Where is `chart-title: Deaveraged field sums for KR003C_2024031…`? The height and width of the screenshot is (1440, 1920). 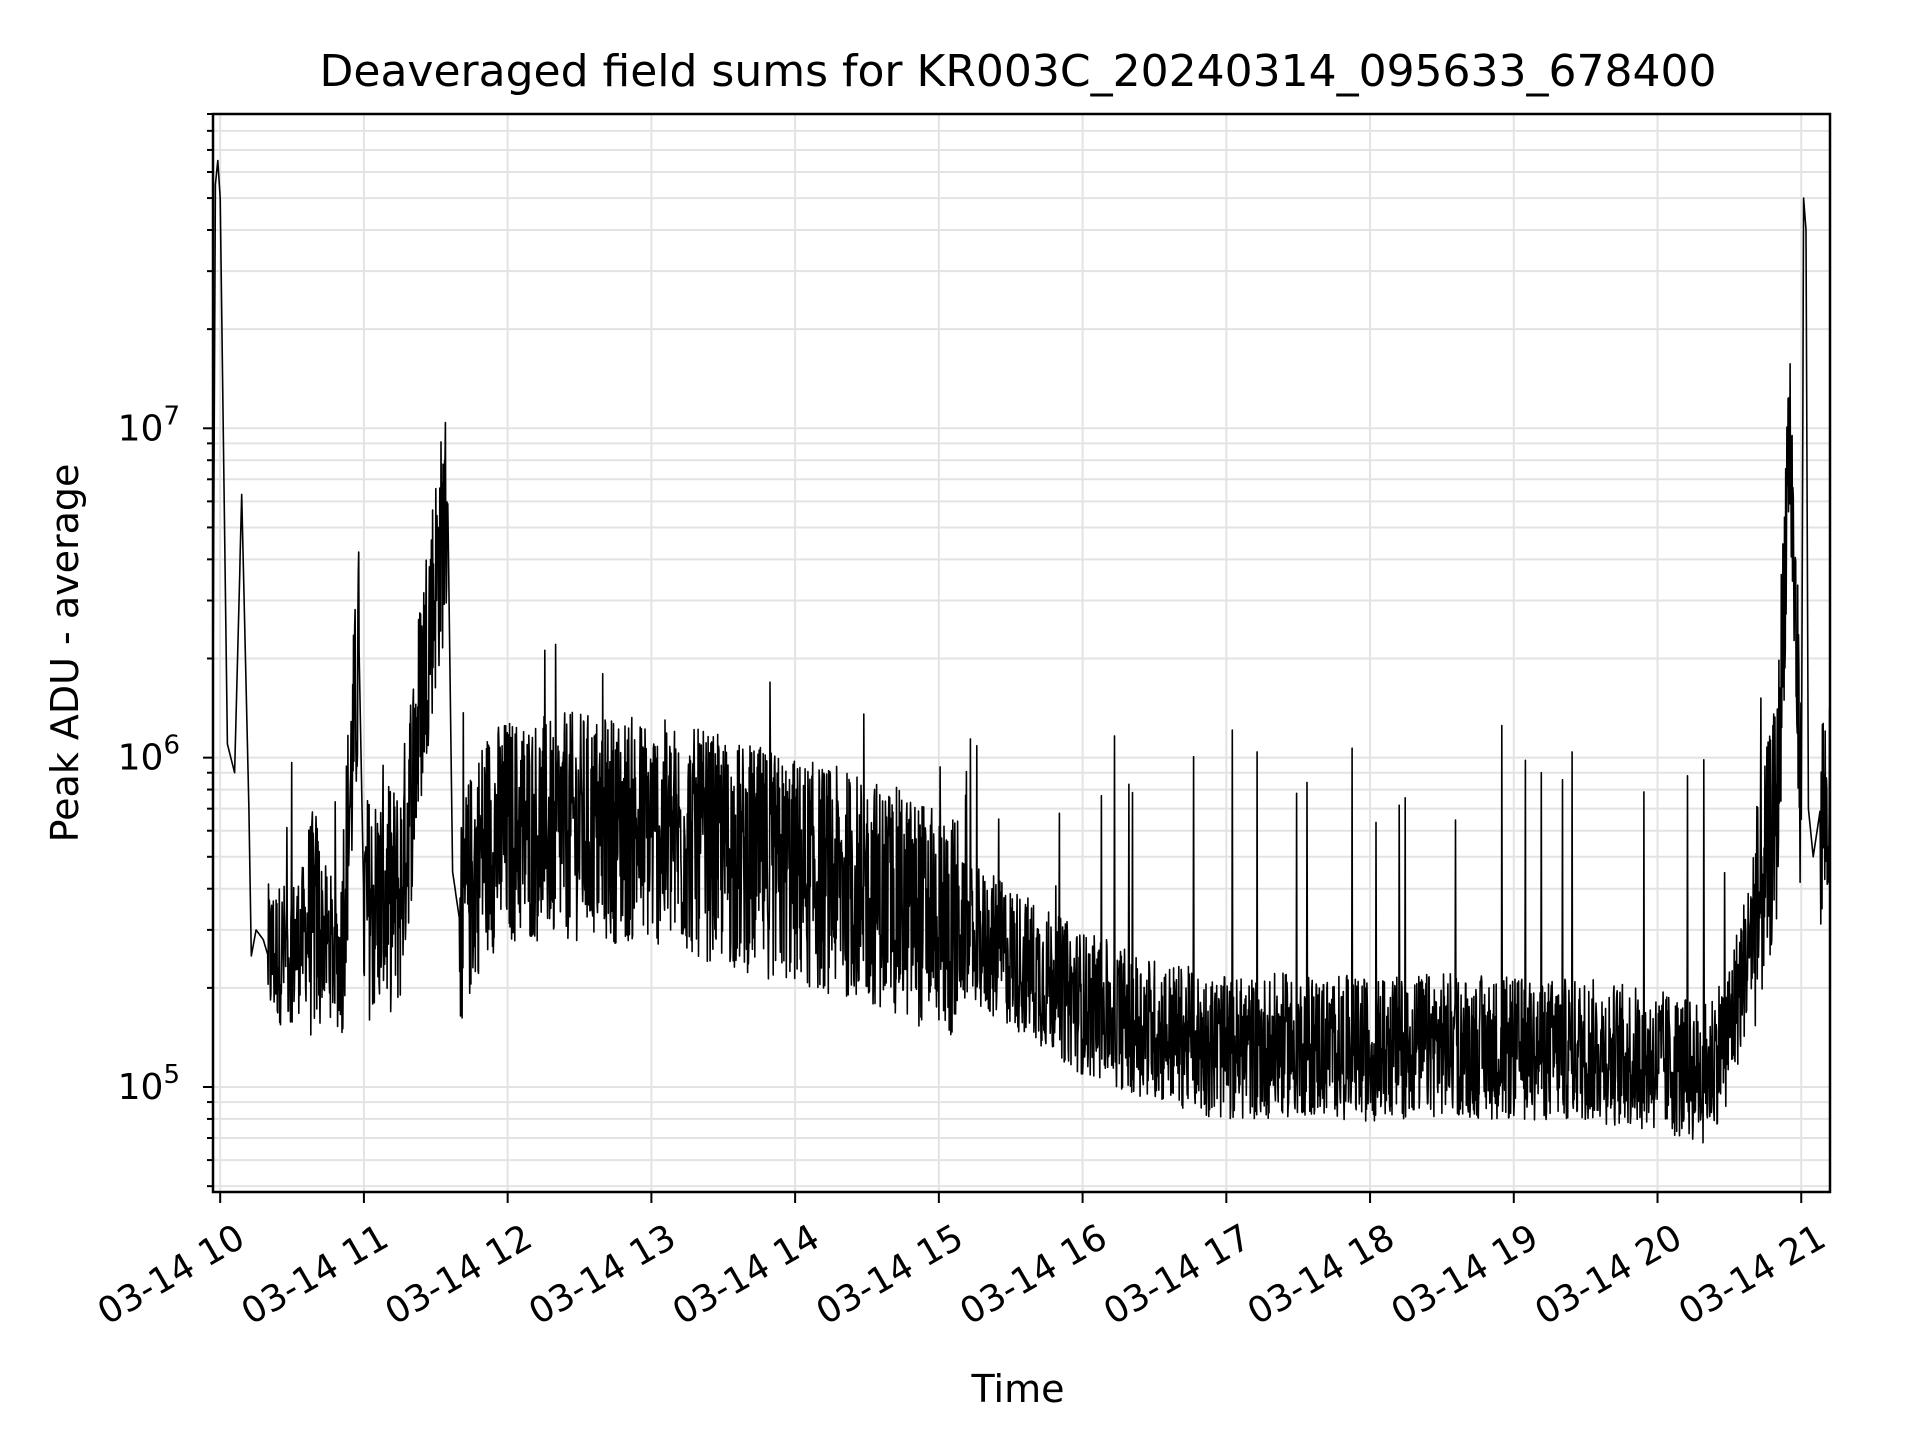
chart-title: Deaveraged field sums for KR003C_2024031… is located at coordinates (1018, 71).